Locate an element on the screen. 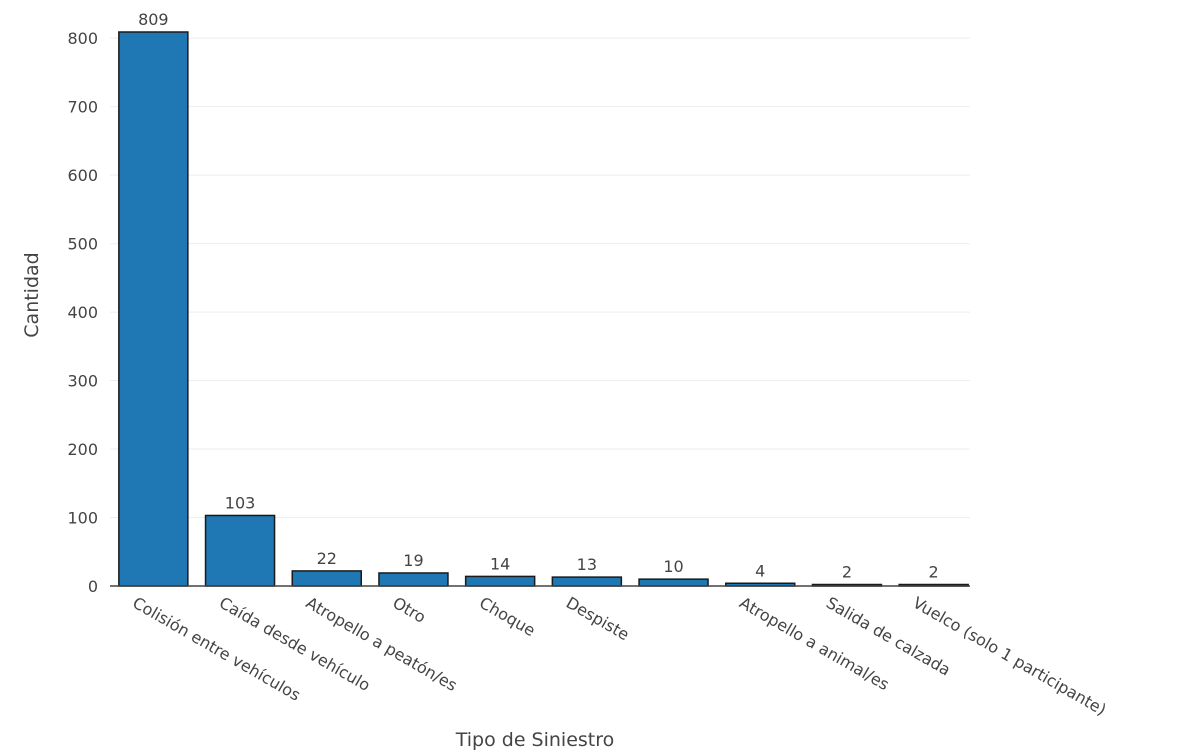 Image resolution: width=1193 pixels, height=755 pixels. y-tick-label: 200 is located at coordinates (82, 449).